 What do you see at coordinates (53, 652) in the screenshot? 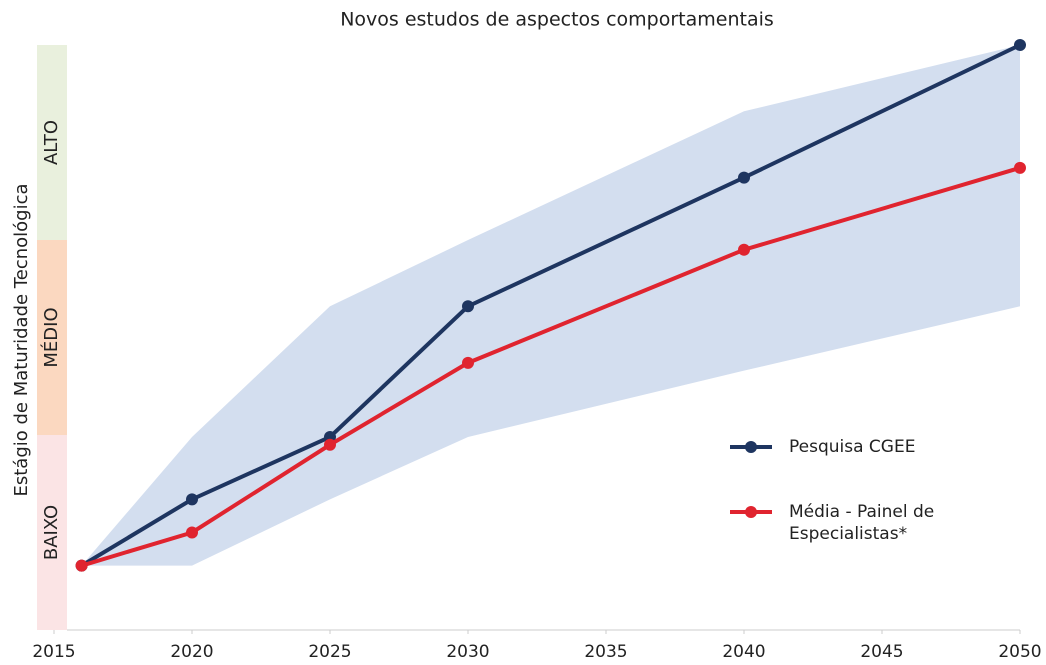
I see `x-tick-label: 2015` at bounding box center [53, 652].